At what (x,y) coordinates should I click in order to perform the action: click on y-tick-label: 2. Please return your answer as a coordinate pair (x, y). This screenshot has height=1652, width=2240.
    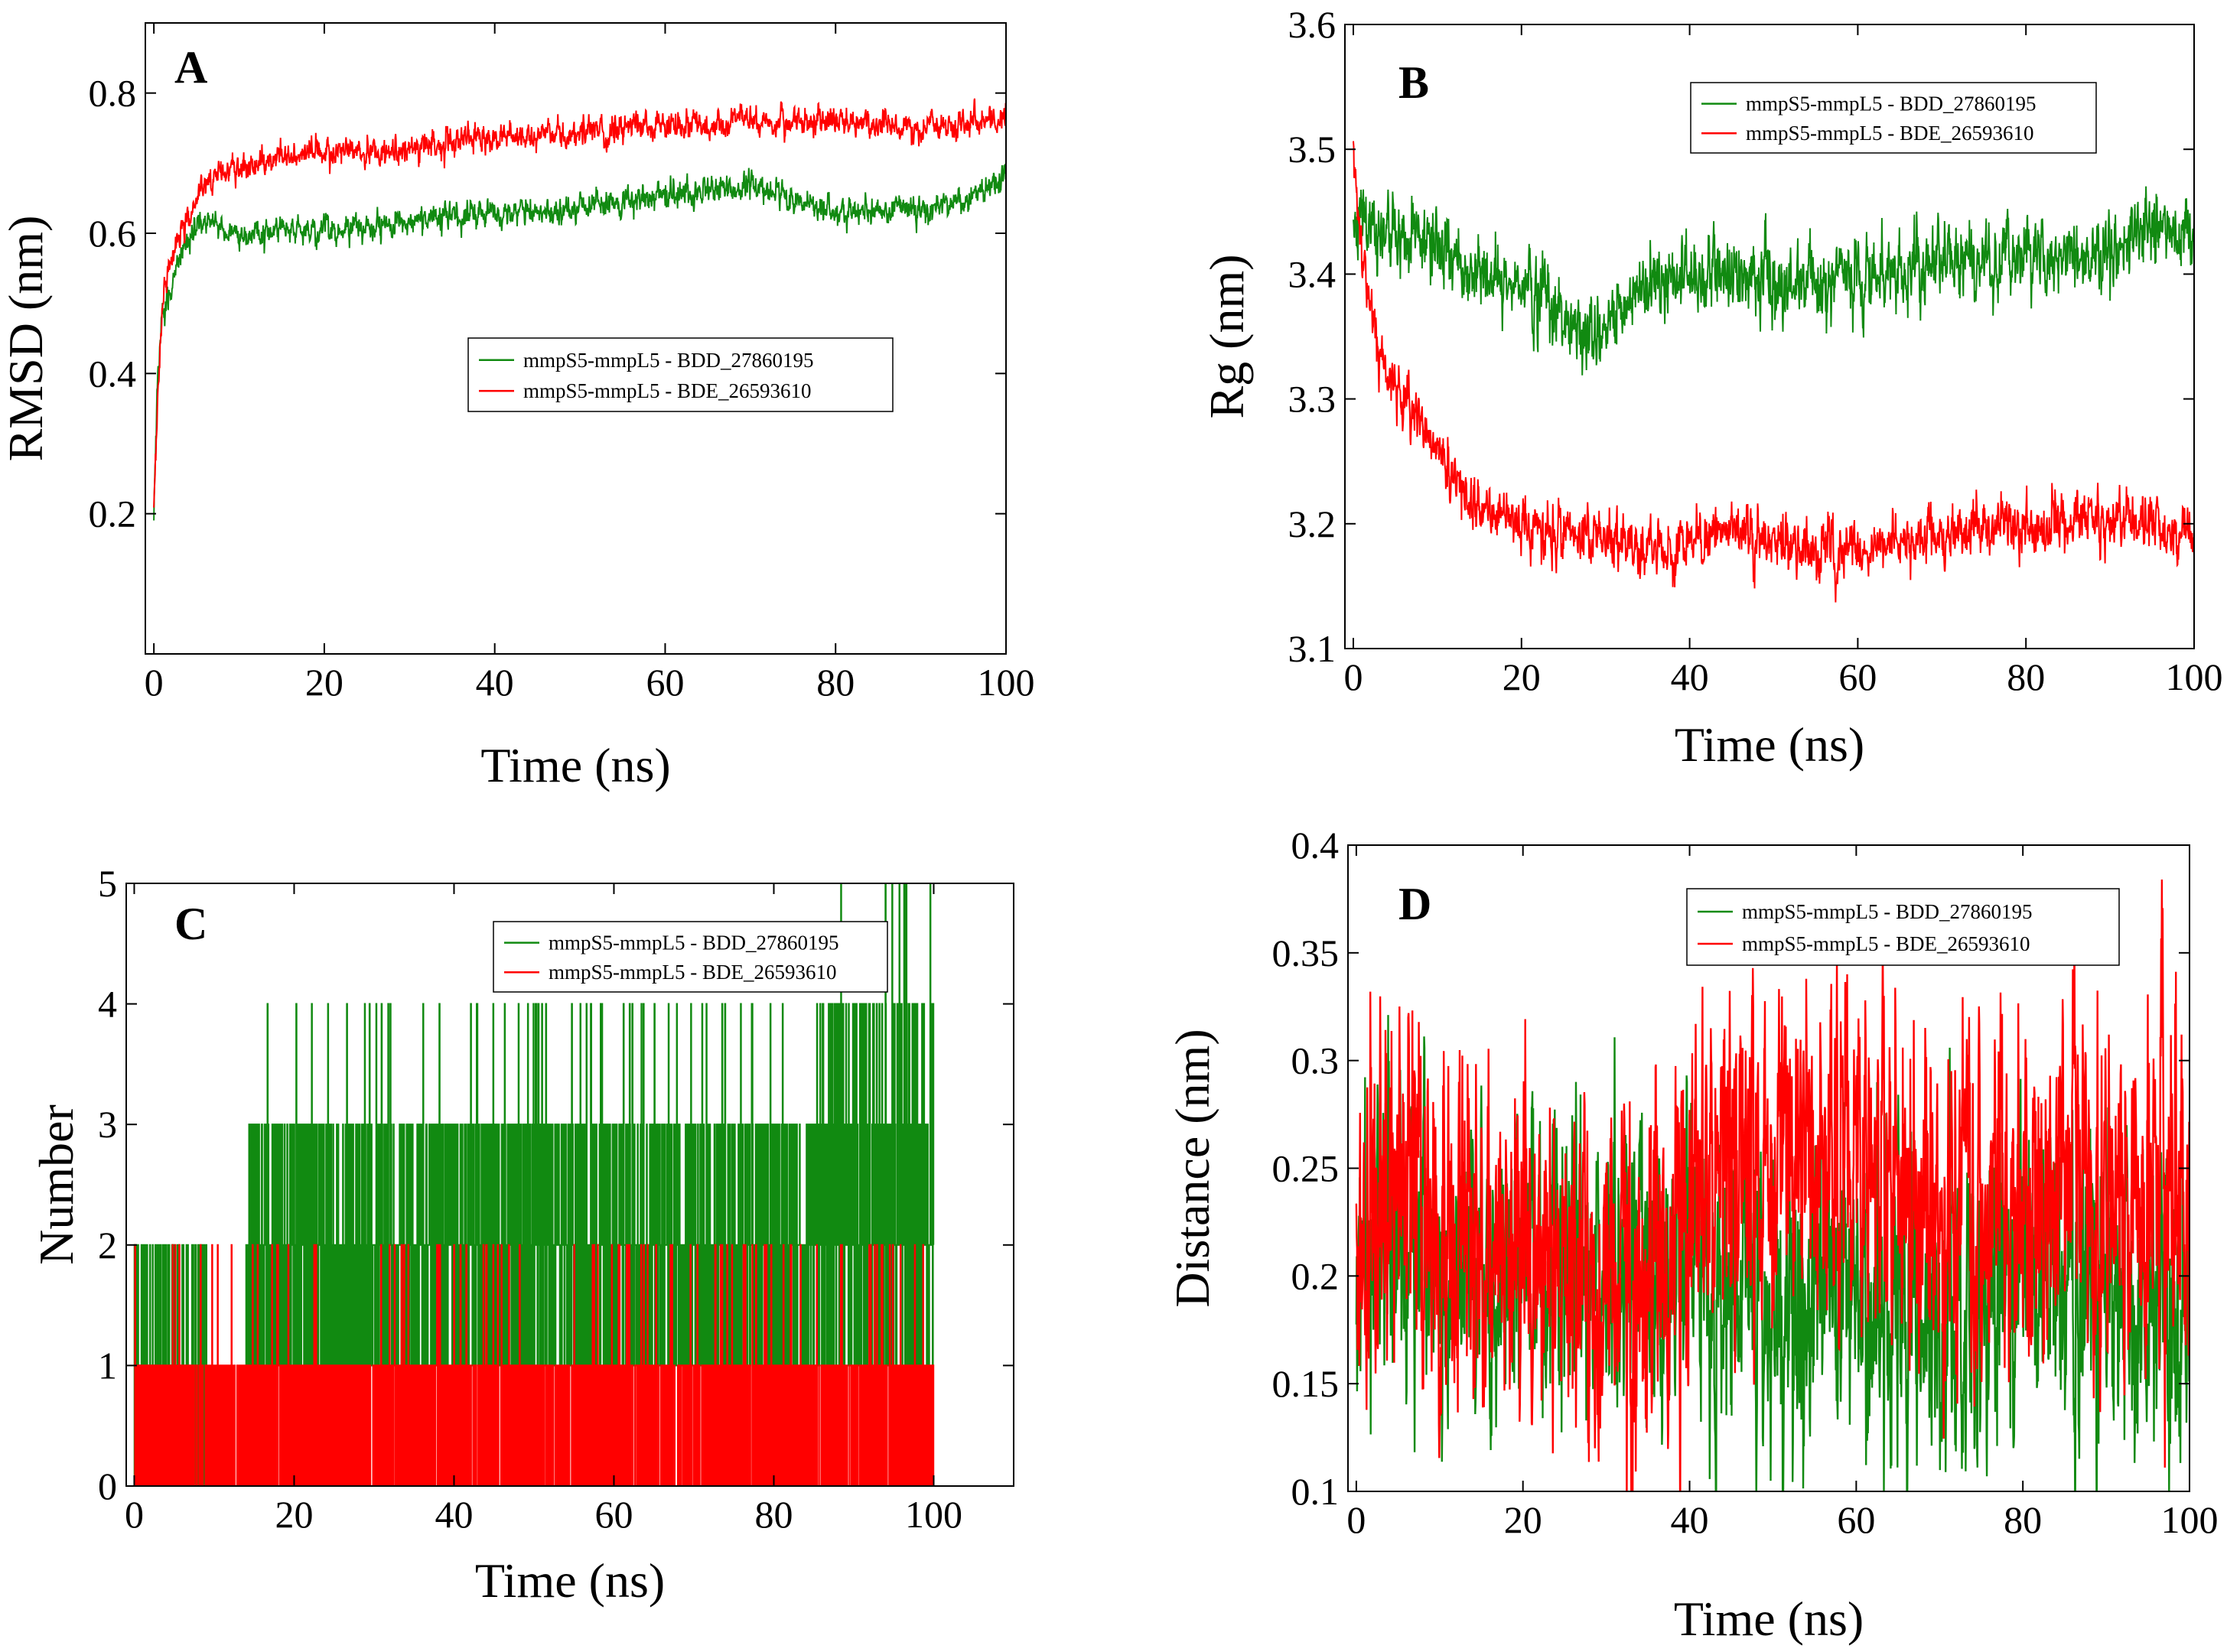
    Looking at the image, I should click on (107, 1246).